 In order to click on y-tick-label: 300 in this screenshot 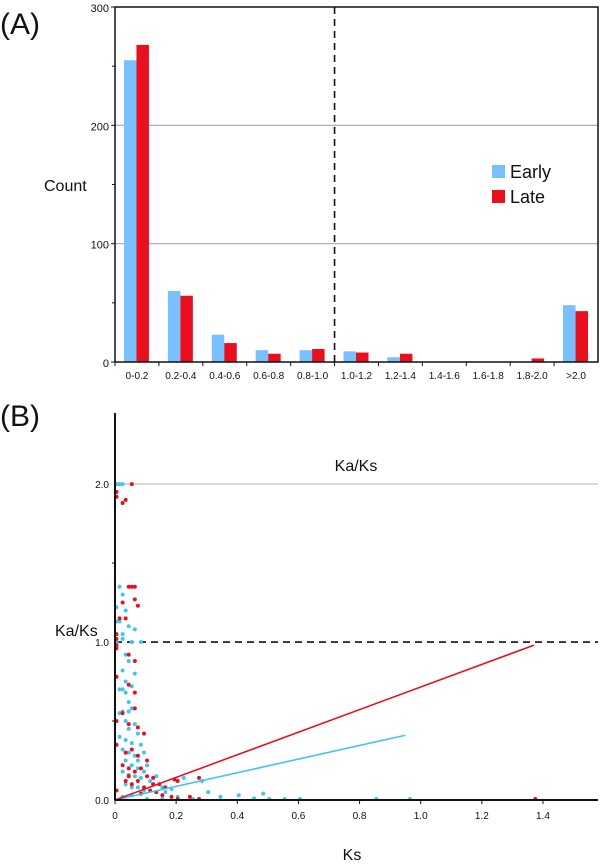, I will do `click(100, 9)`.